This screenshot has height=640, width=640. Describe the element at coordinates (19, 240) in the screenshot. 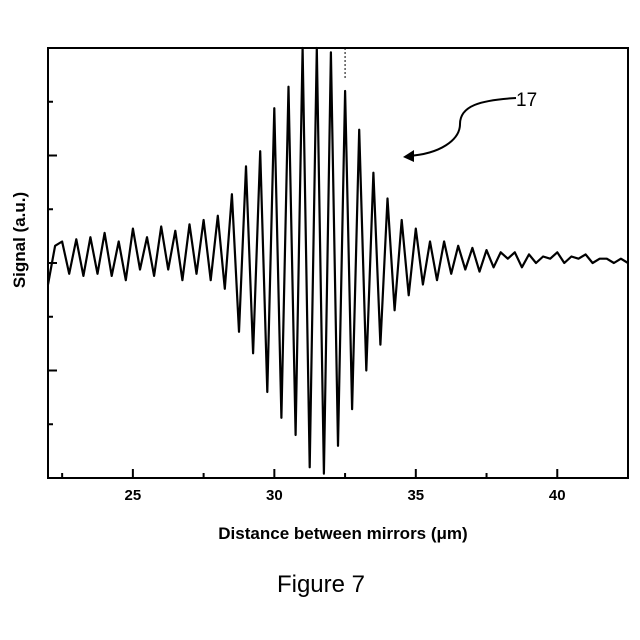

I see `y-axis-label: Signal (a.u.)` at that location.